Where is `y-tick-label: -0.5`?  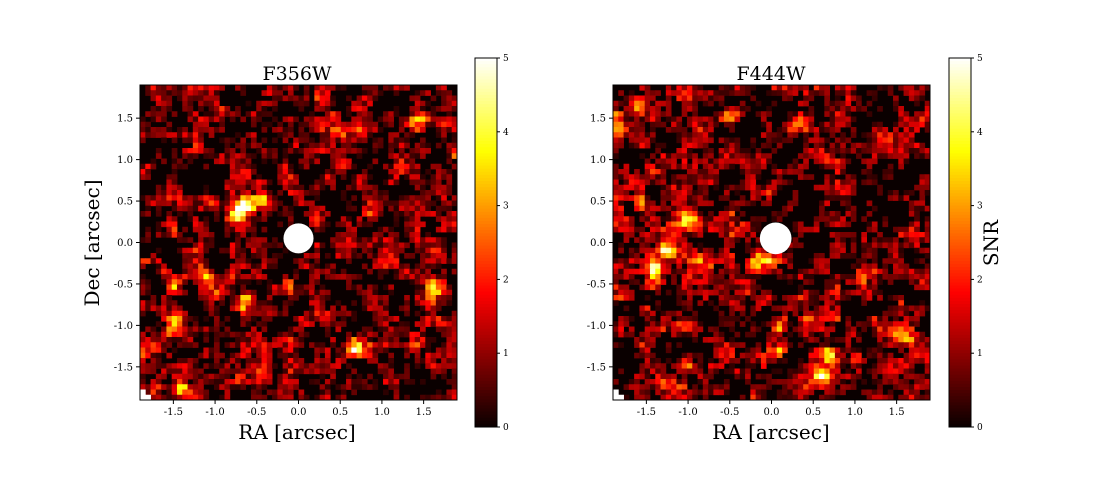 y-tick-label: -0.5 is located at coordinates (123, 284).